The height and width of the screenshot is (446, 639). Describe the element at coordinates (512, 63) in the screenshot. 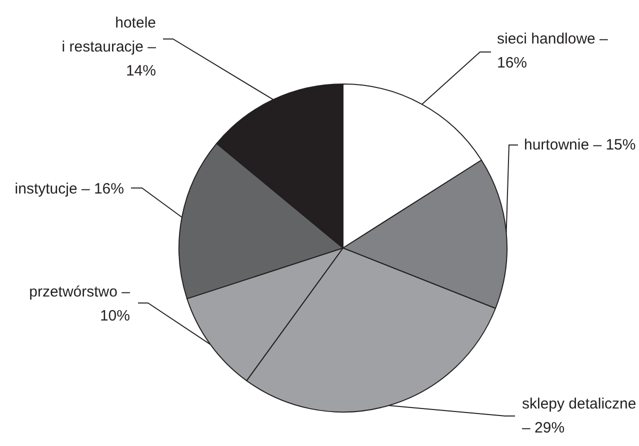

I see `data-label: 16%` at that location.